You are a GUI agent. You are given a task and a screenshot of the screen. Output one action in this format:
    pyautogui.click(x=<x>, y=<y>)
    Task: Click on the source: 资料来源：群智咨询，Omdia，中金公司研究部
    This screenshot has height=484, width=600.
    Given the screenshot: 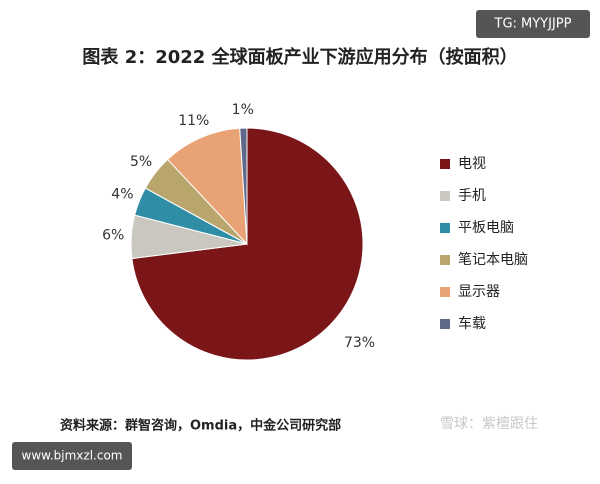 What is the action you would take?
    pyautogui.click(x=200, y=426)
    